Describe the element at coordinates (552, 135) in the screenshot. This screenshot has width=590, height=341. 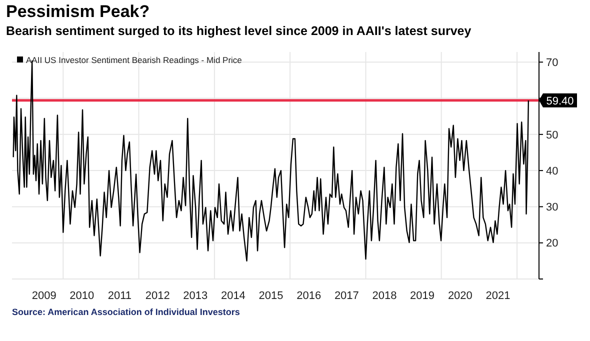
I see `y-tick-label: 50` at that location.